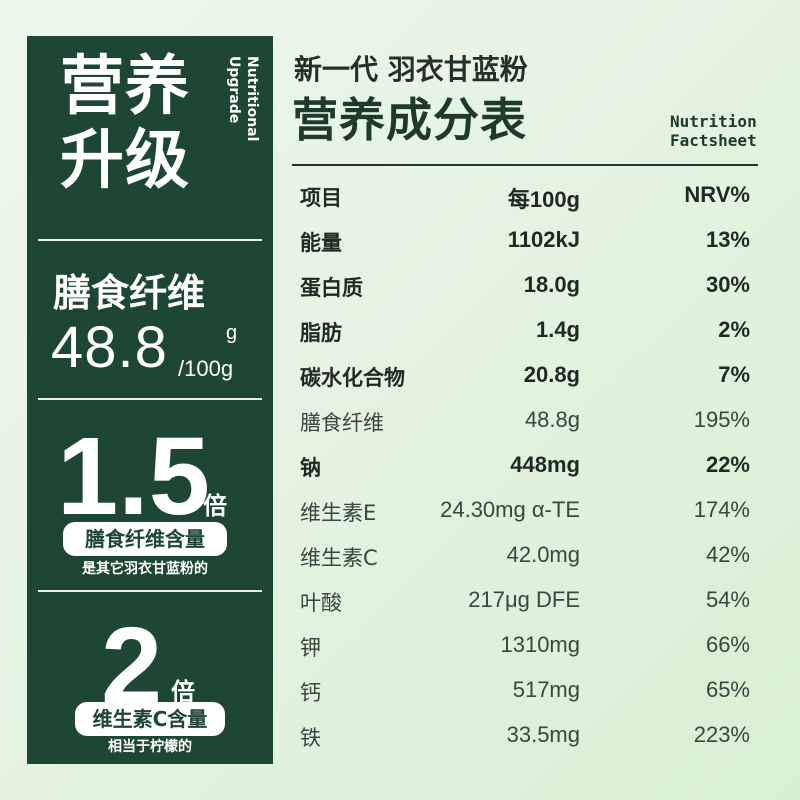 The width and height of the screenshot is (800, 800). Describe the element at coordinates (232, 333) in the screenshot. I see `fiber-unit: g` at that location.